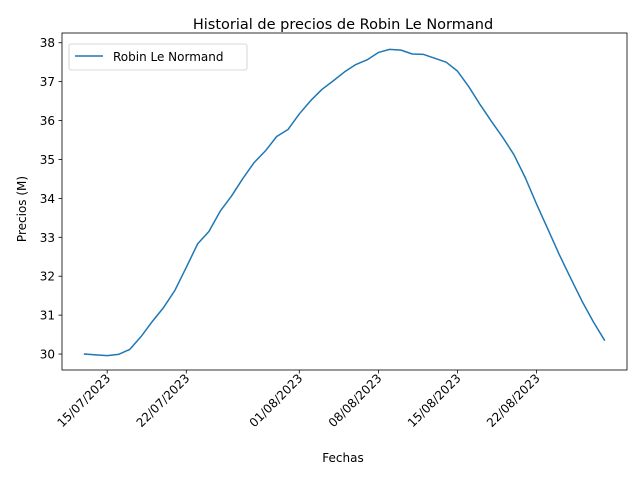 This screenshot has height=480, width=640. I want to click on legend-box, so click(158, 57).